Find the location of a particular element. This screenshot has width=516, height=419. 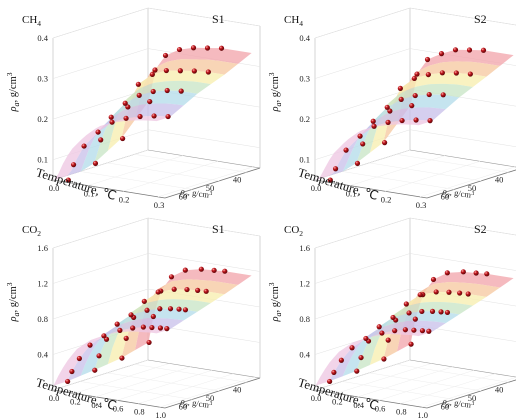

z-tick-label: 0.1 is located at coordinates (304, 160).